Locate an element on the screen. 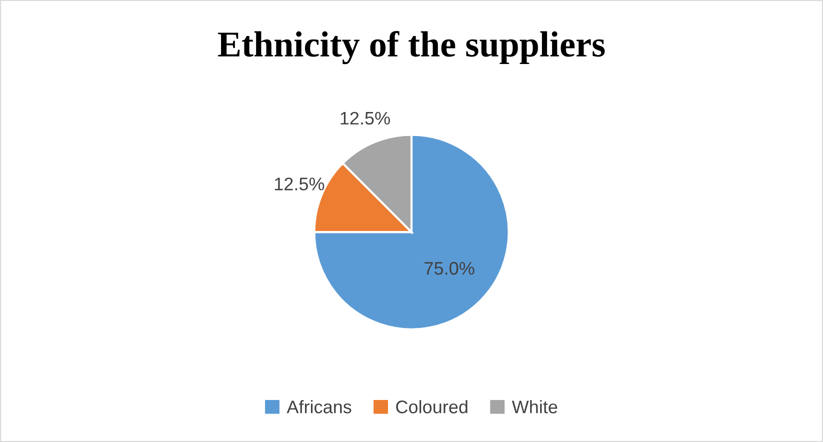 The height and width of the screenshot is (442, 823). legend-label: Africans is located at coordinates (319, 407).